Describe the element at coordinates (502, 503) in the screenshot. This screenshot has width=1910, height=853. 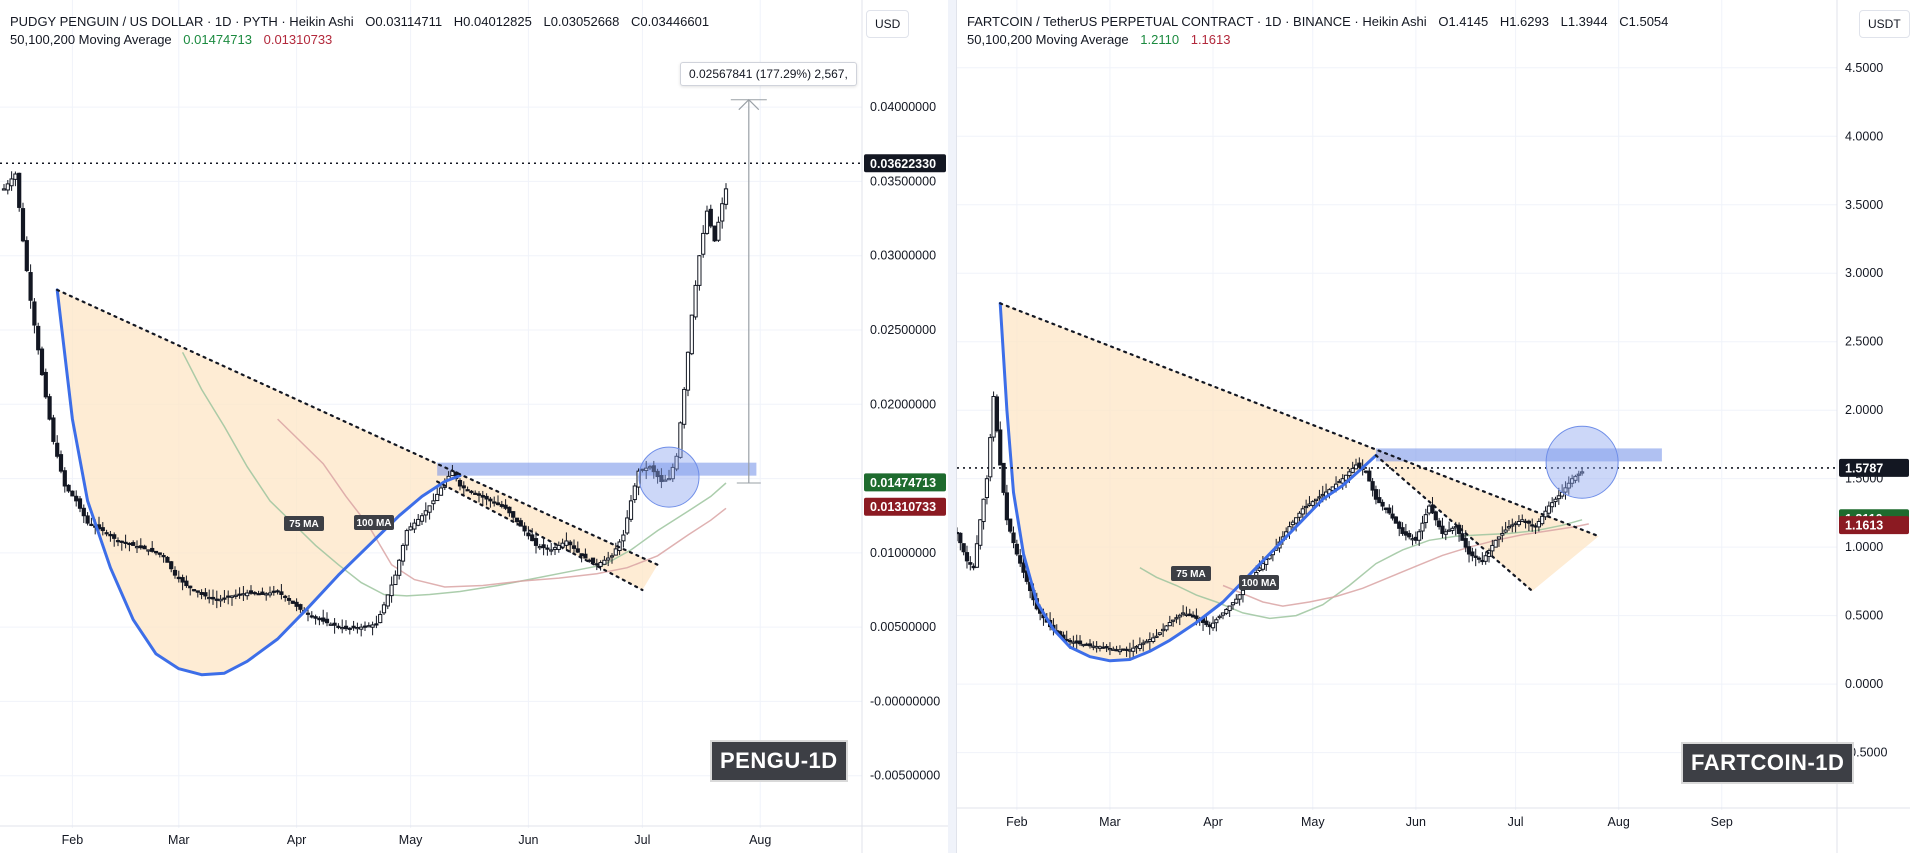
I see `ma100-line` at that location.